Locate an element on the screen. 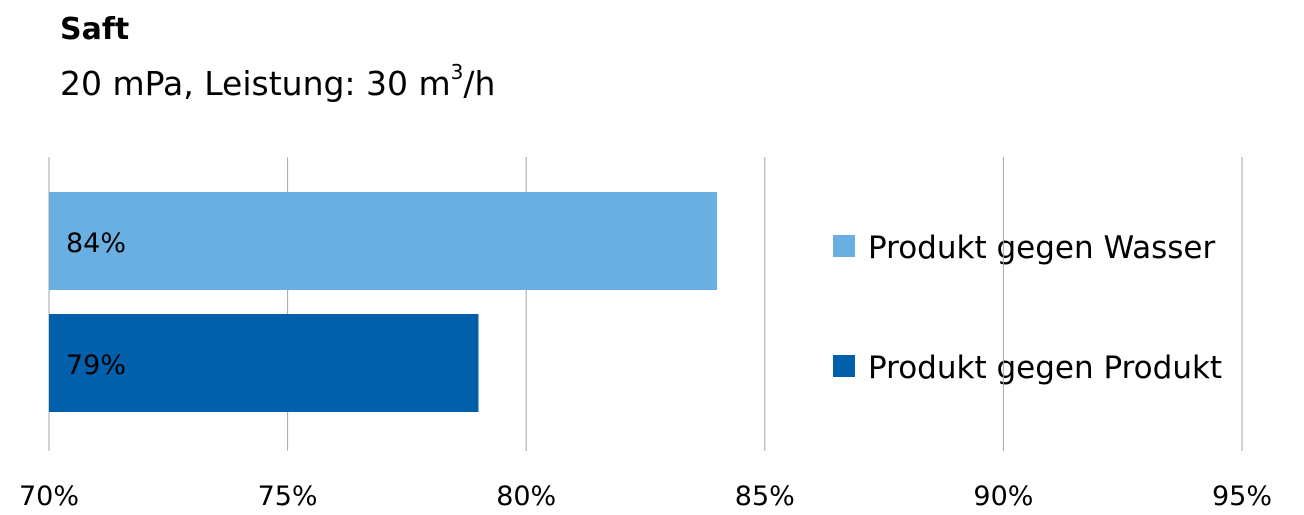 The image size is (1304, 515). bar-value-label: 84% is located at coordinates (96, 243).